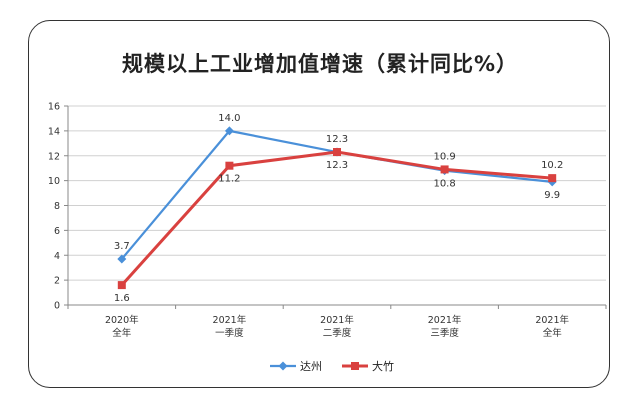 The width and height of the screenshot is (640, 415). What do you see at coordinates (311, 366) in the screenshot?
I see `legend-label: 达州` at bounding box center [311, 366].